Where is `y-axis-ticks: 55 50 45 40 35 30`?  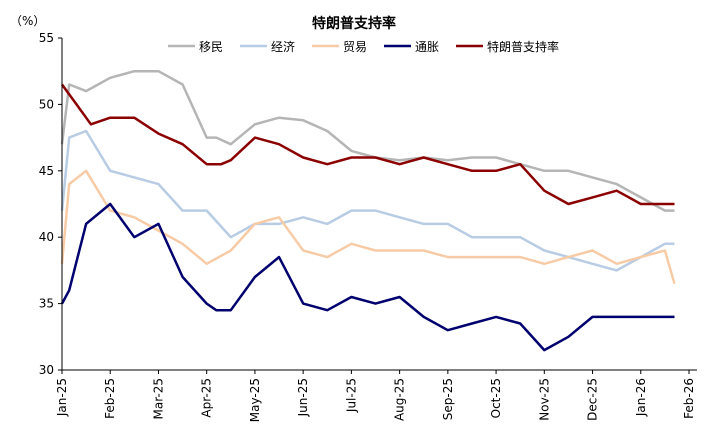
y-axis-ticks: 55 50 45 40 35 30 is located at coordinates (50, 204).